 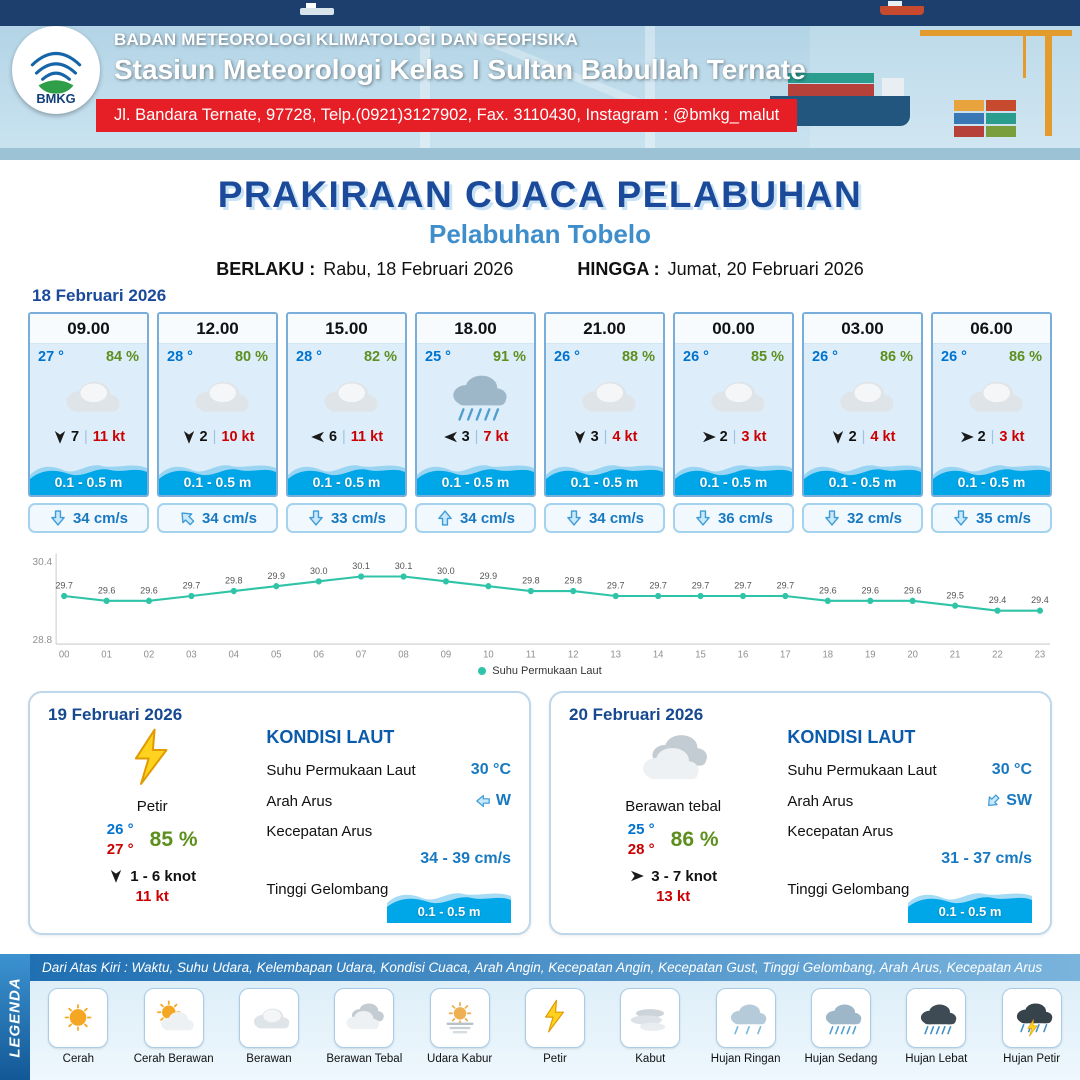 I want to click on forecast-card-body: 06.00 26 ° 86 % 2 | 3 kt 0.1 - 0.5 m, so click(x=991, y=404).